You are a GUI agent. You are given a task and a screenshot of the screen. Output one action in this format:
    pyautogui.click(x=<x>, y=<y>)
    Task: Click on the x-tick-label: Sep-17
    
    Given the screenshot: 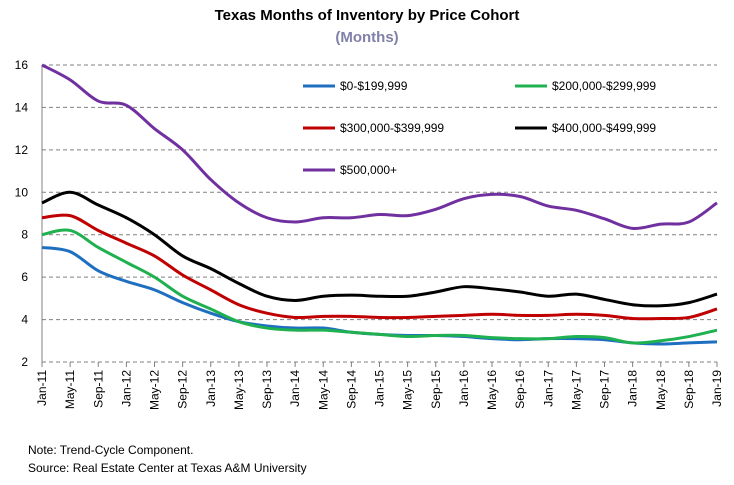 What is the action you would take?
    pyautogui.click(x=605, y=389)
    